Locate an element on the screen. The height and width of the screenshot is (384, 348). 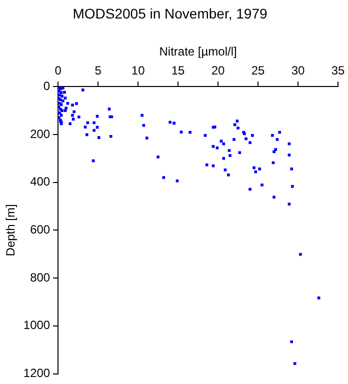
x-tick-label: 15 is located at coordinates (178, 71).